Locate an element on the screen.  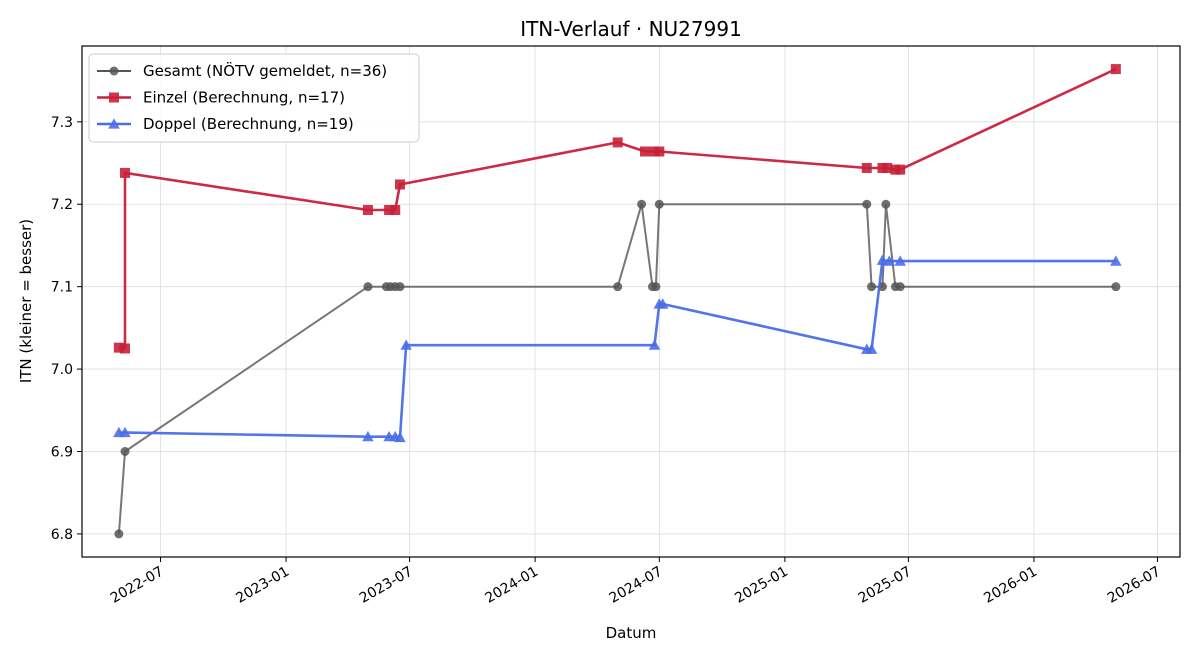
x-axis-label: Datum is located at coordinates (631, 633).